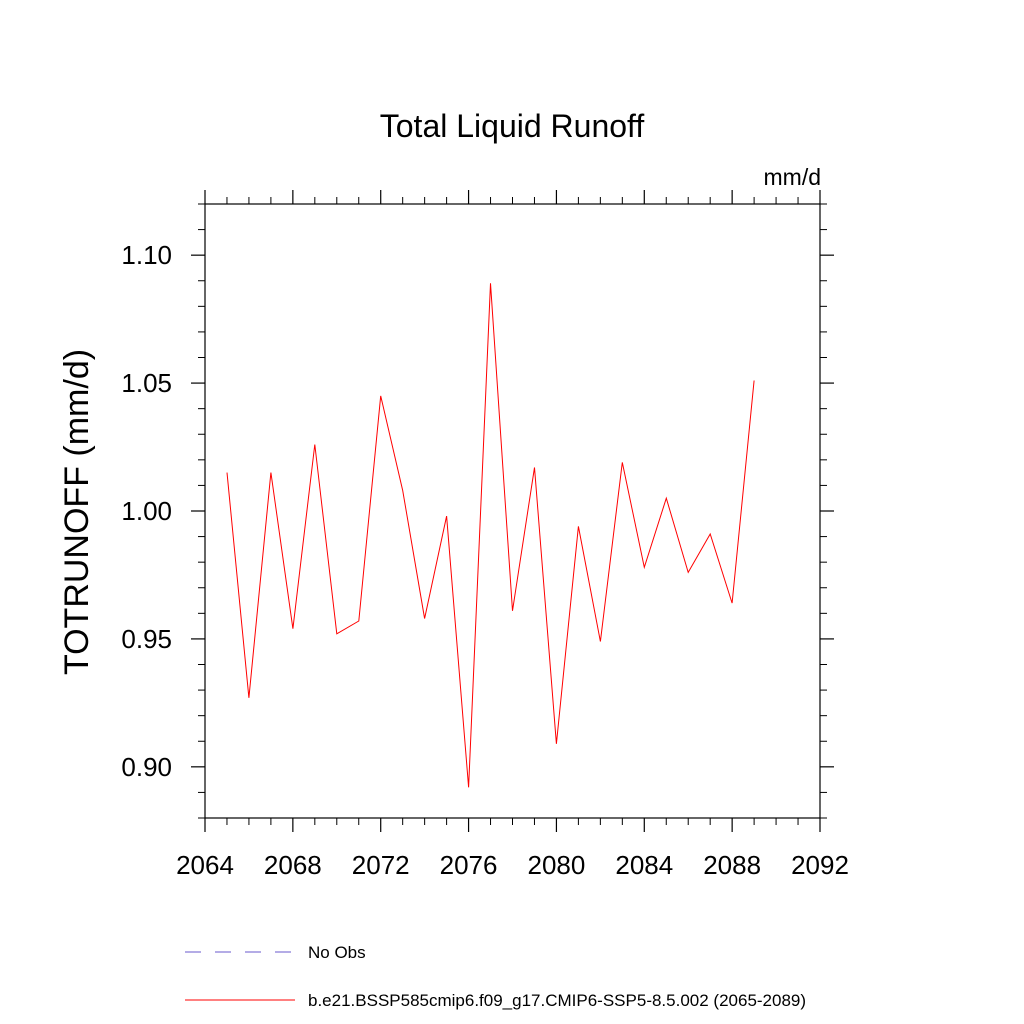  What do you see at coordinates (77, 512) in the screenshot?
I see `y-axis-label: TOTRUNOFF (mm/d)` at bounding box center [77, 512].